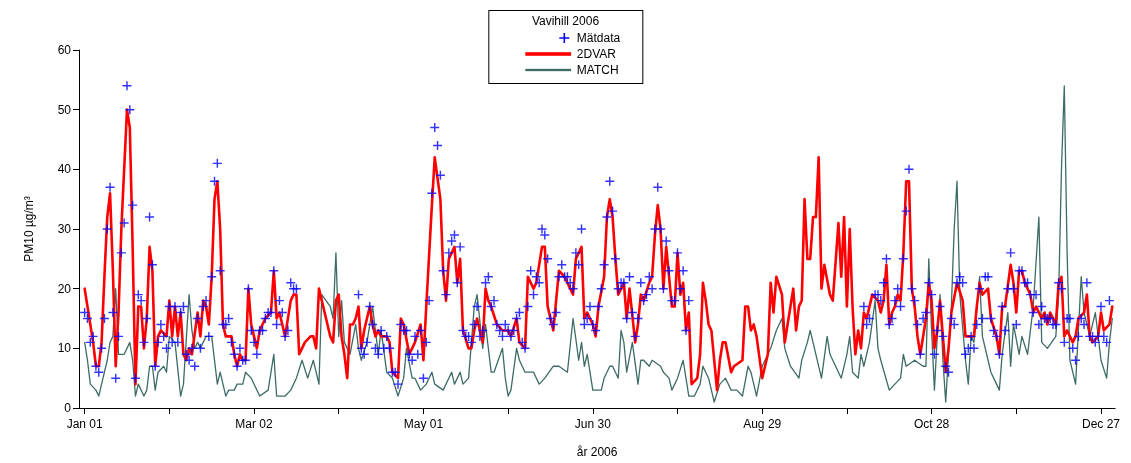 The height and width of the screenshot is (463, 1131). I want to click on x-axis-title: år 2006, so click(597, 452).